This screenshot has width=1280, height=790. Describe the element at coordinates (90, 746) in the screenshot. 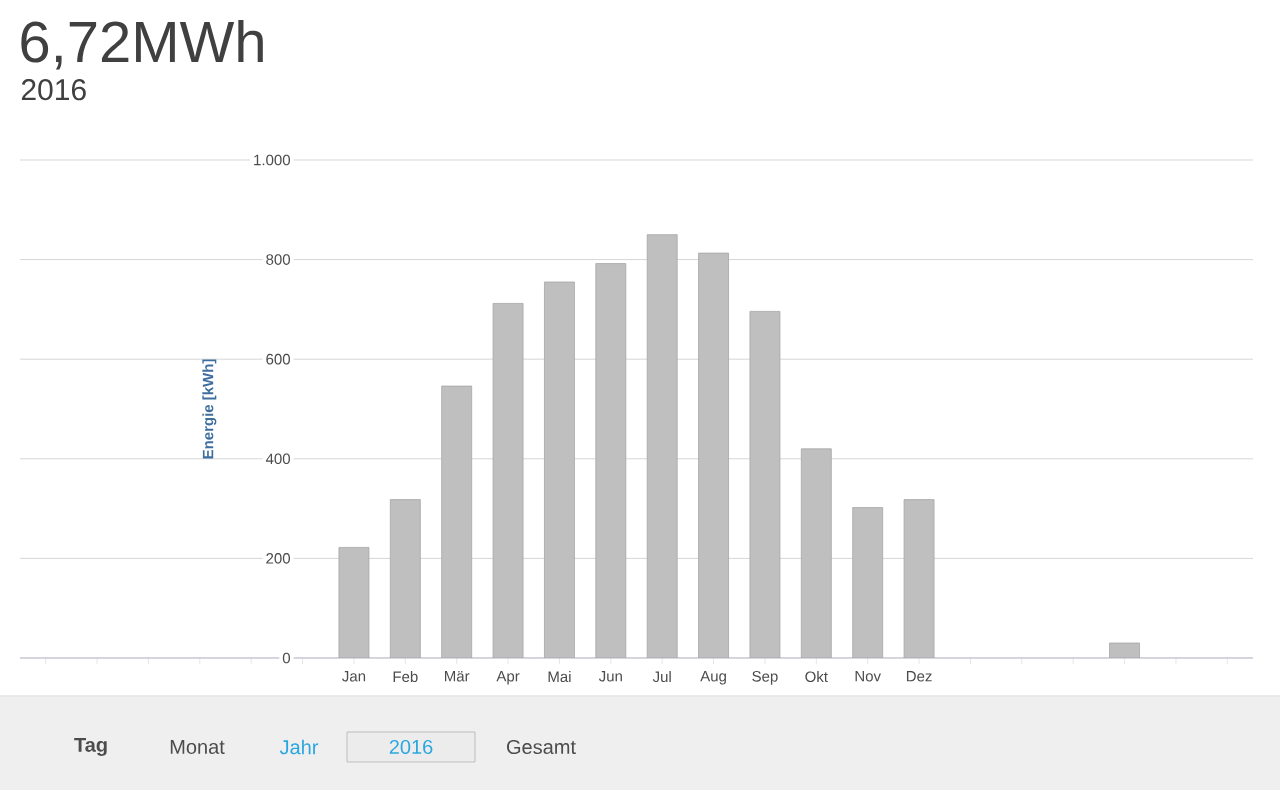

I see `text: Tag` at that location.